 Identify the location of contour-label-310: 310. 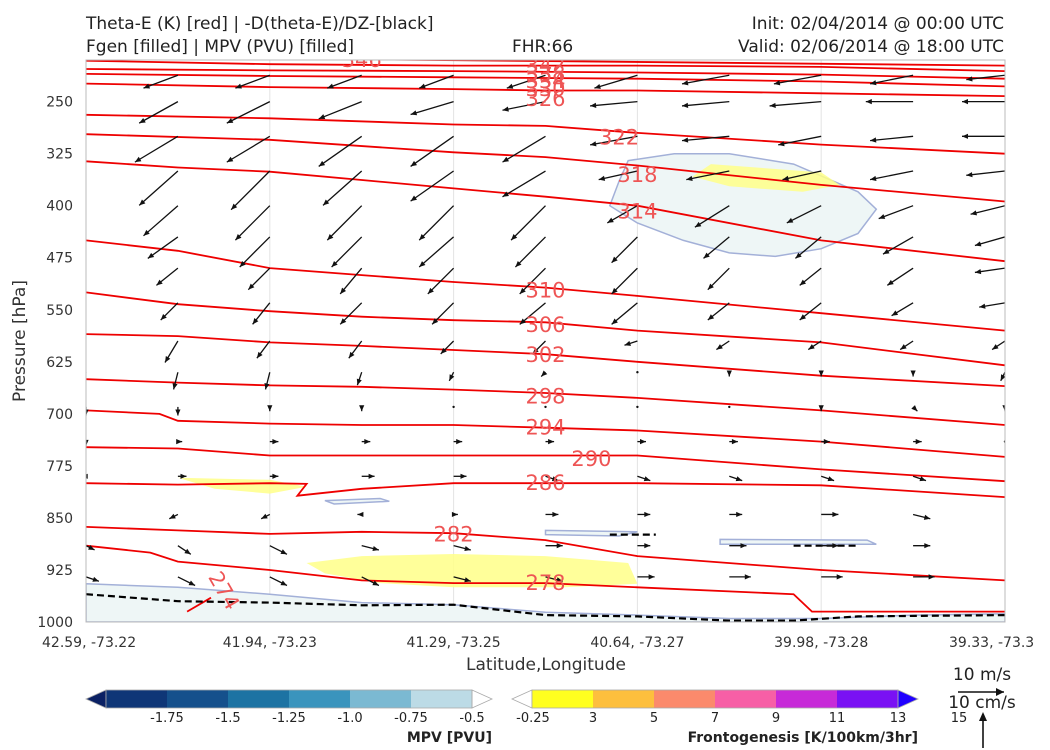
(545, 290).